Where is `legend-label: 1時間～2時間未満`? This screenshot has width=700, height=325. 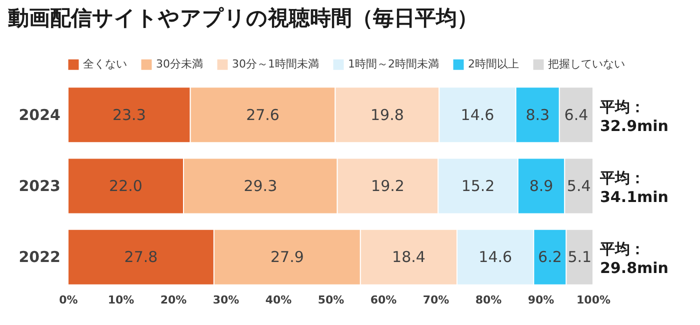 legend-label: 1時間～2時間未満 is located at coordinates (393, 64).